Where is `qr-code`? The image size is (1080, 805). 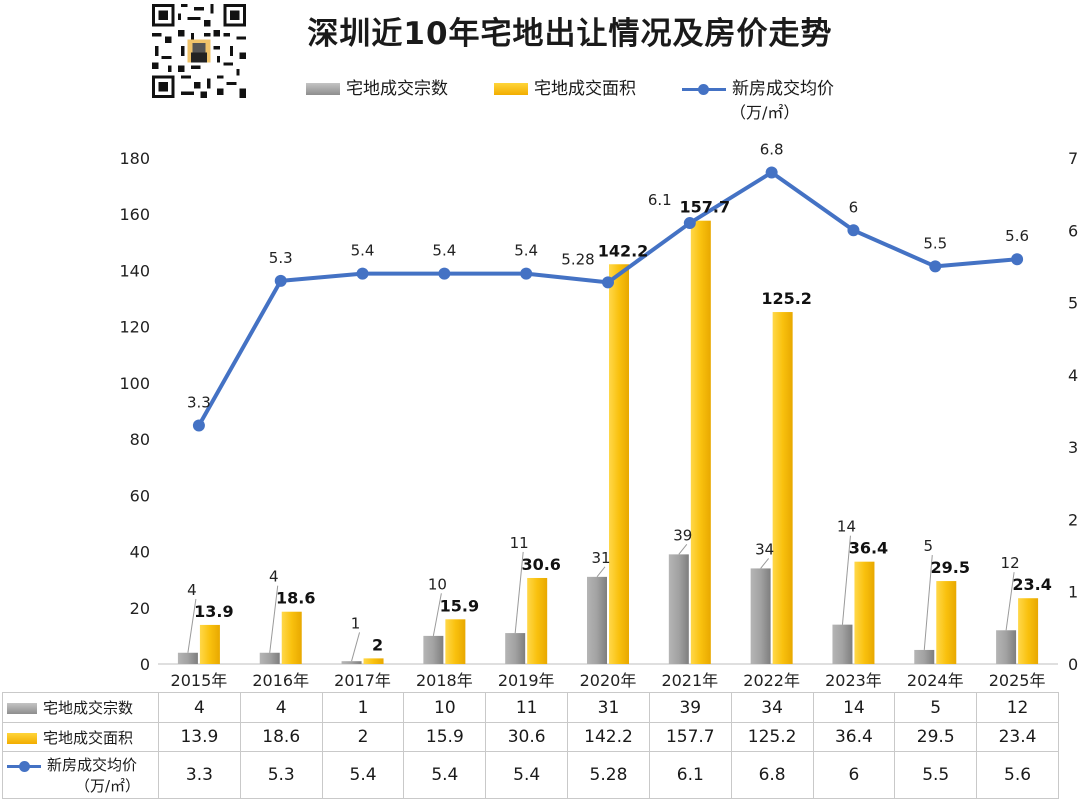
qr-code is located at coordinates (199, 51).